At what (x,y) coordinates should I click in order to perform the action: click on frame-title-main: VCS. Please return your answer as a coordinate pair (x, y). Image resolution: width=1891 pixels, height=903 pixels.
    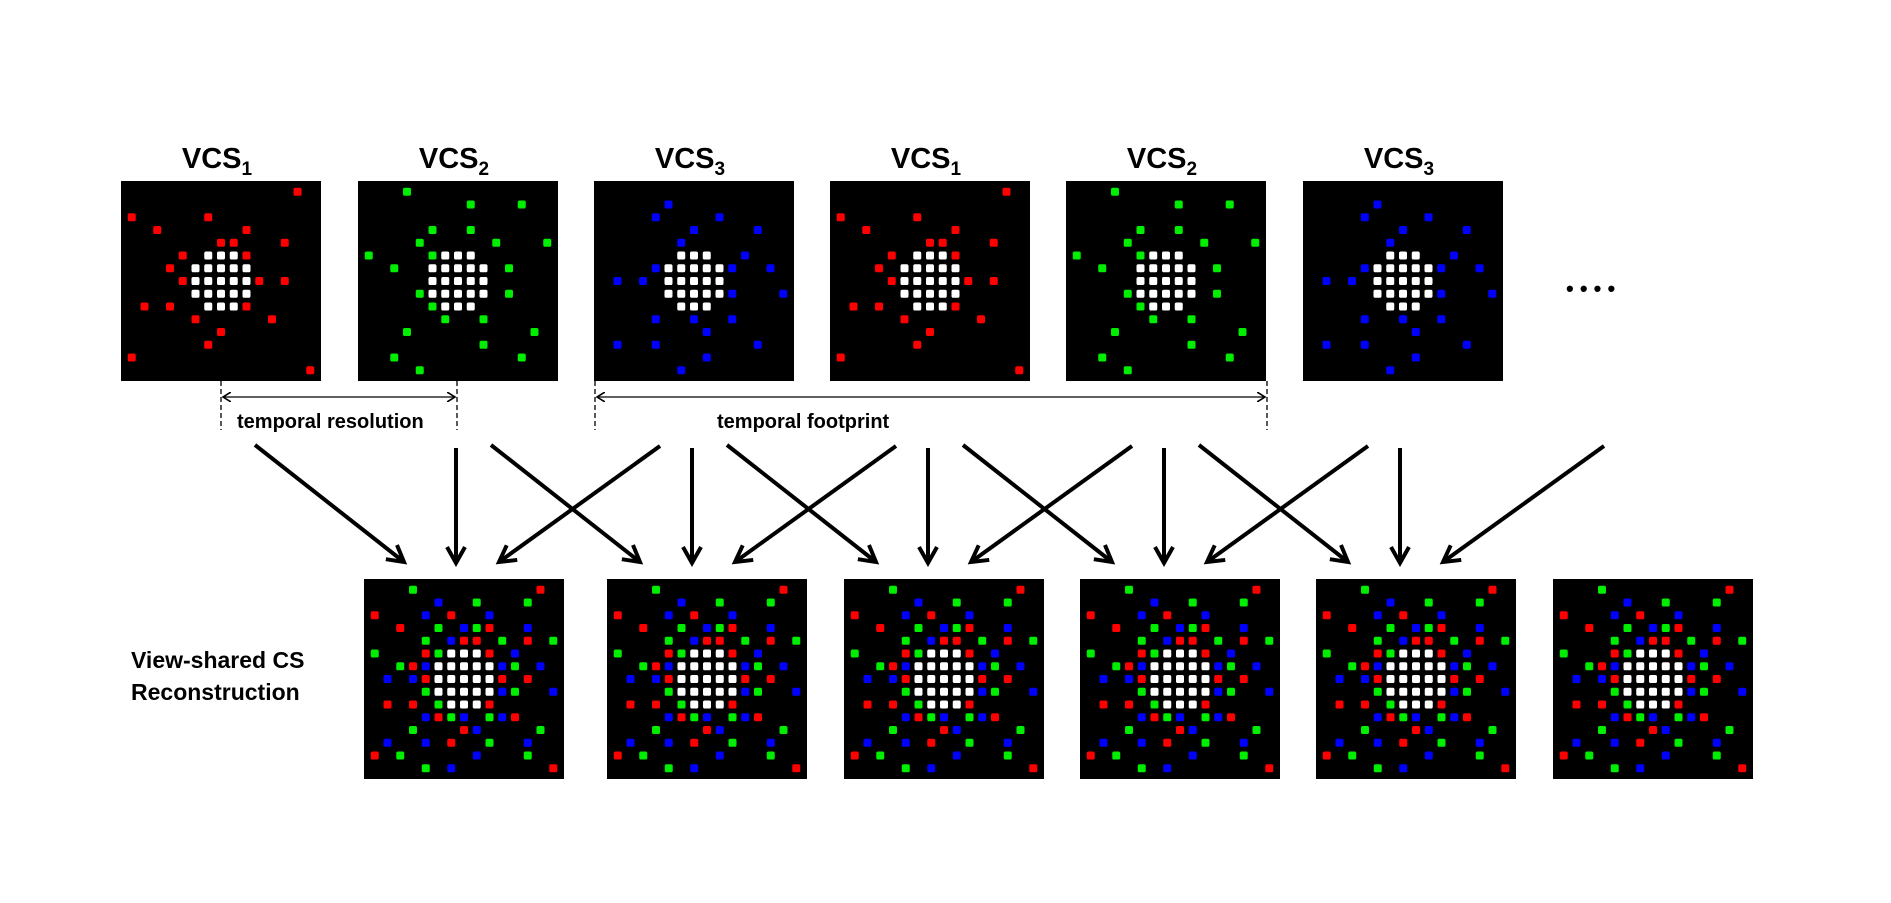
    Looking at the image, I should click on (1157, 159).